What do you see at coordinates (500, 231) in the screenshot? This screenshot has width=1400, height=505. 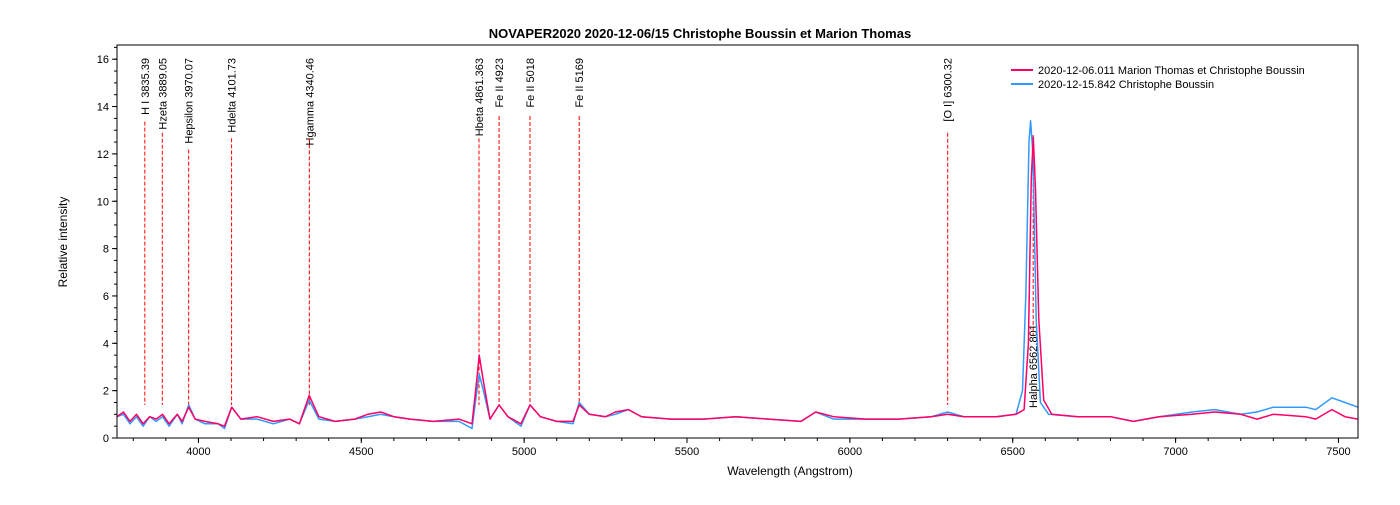 I see `line-marker: Fe II 4923` at bounding box center [500, 231].